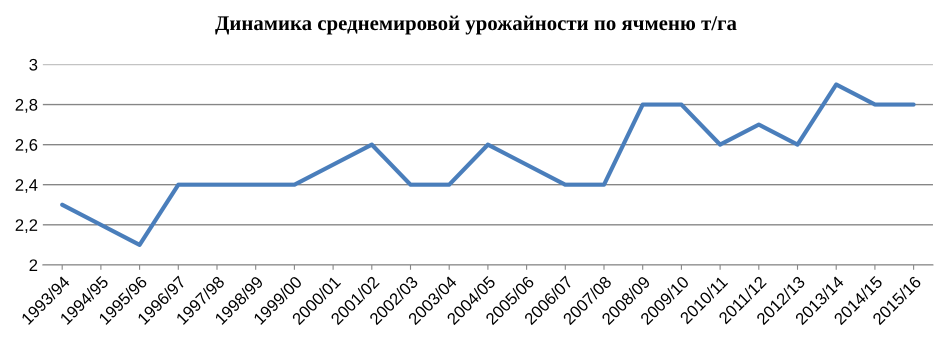 The image size is (952, 358). Describe the element at coordinates (34, 265) in the screenshot. I see `y-tick-label: 2` at that location.